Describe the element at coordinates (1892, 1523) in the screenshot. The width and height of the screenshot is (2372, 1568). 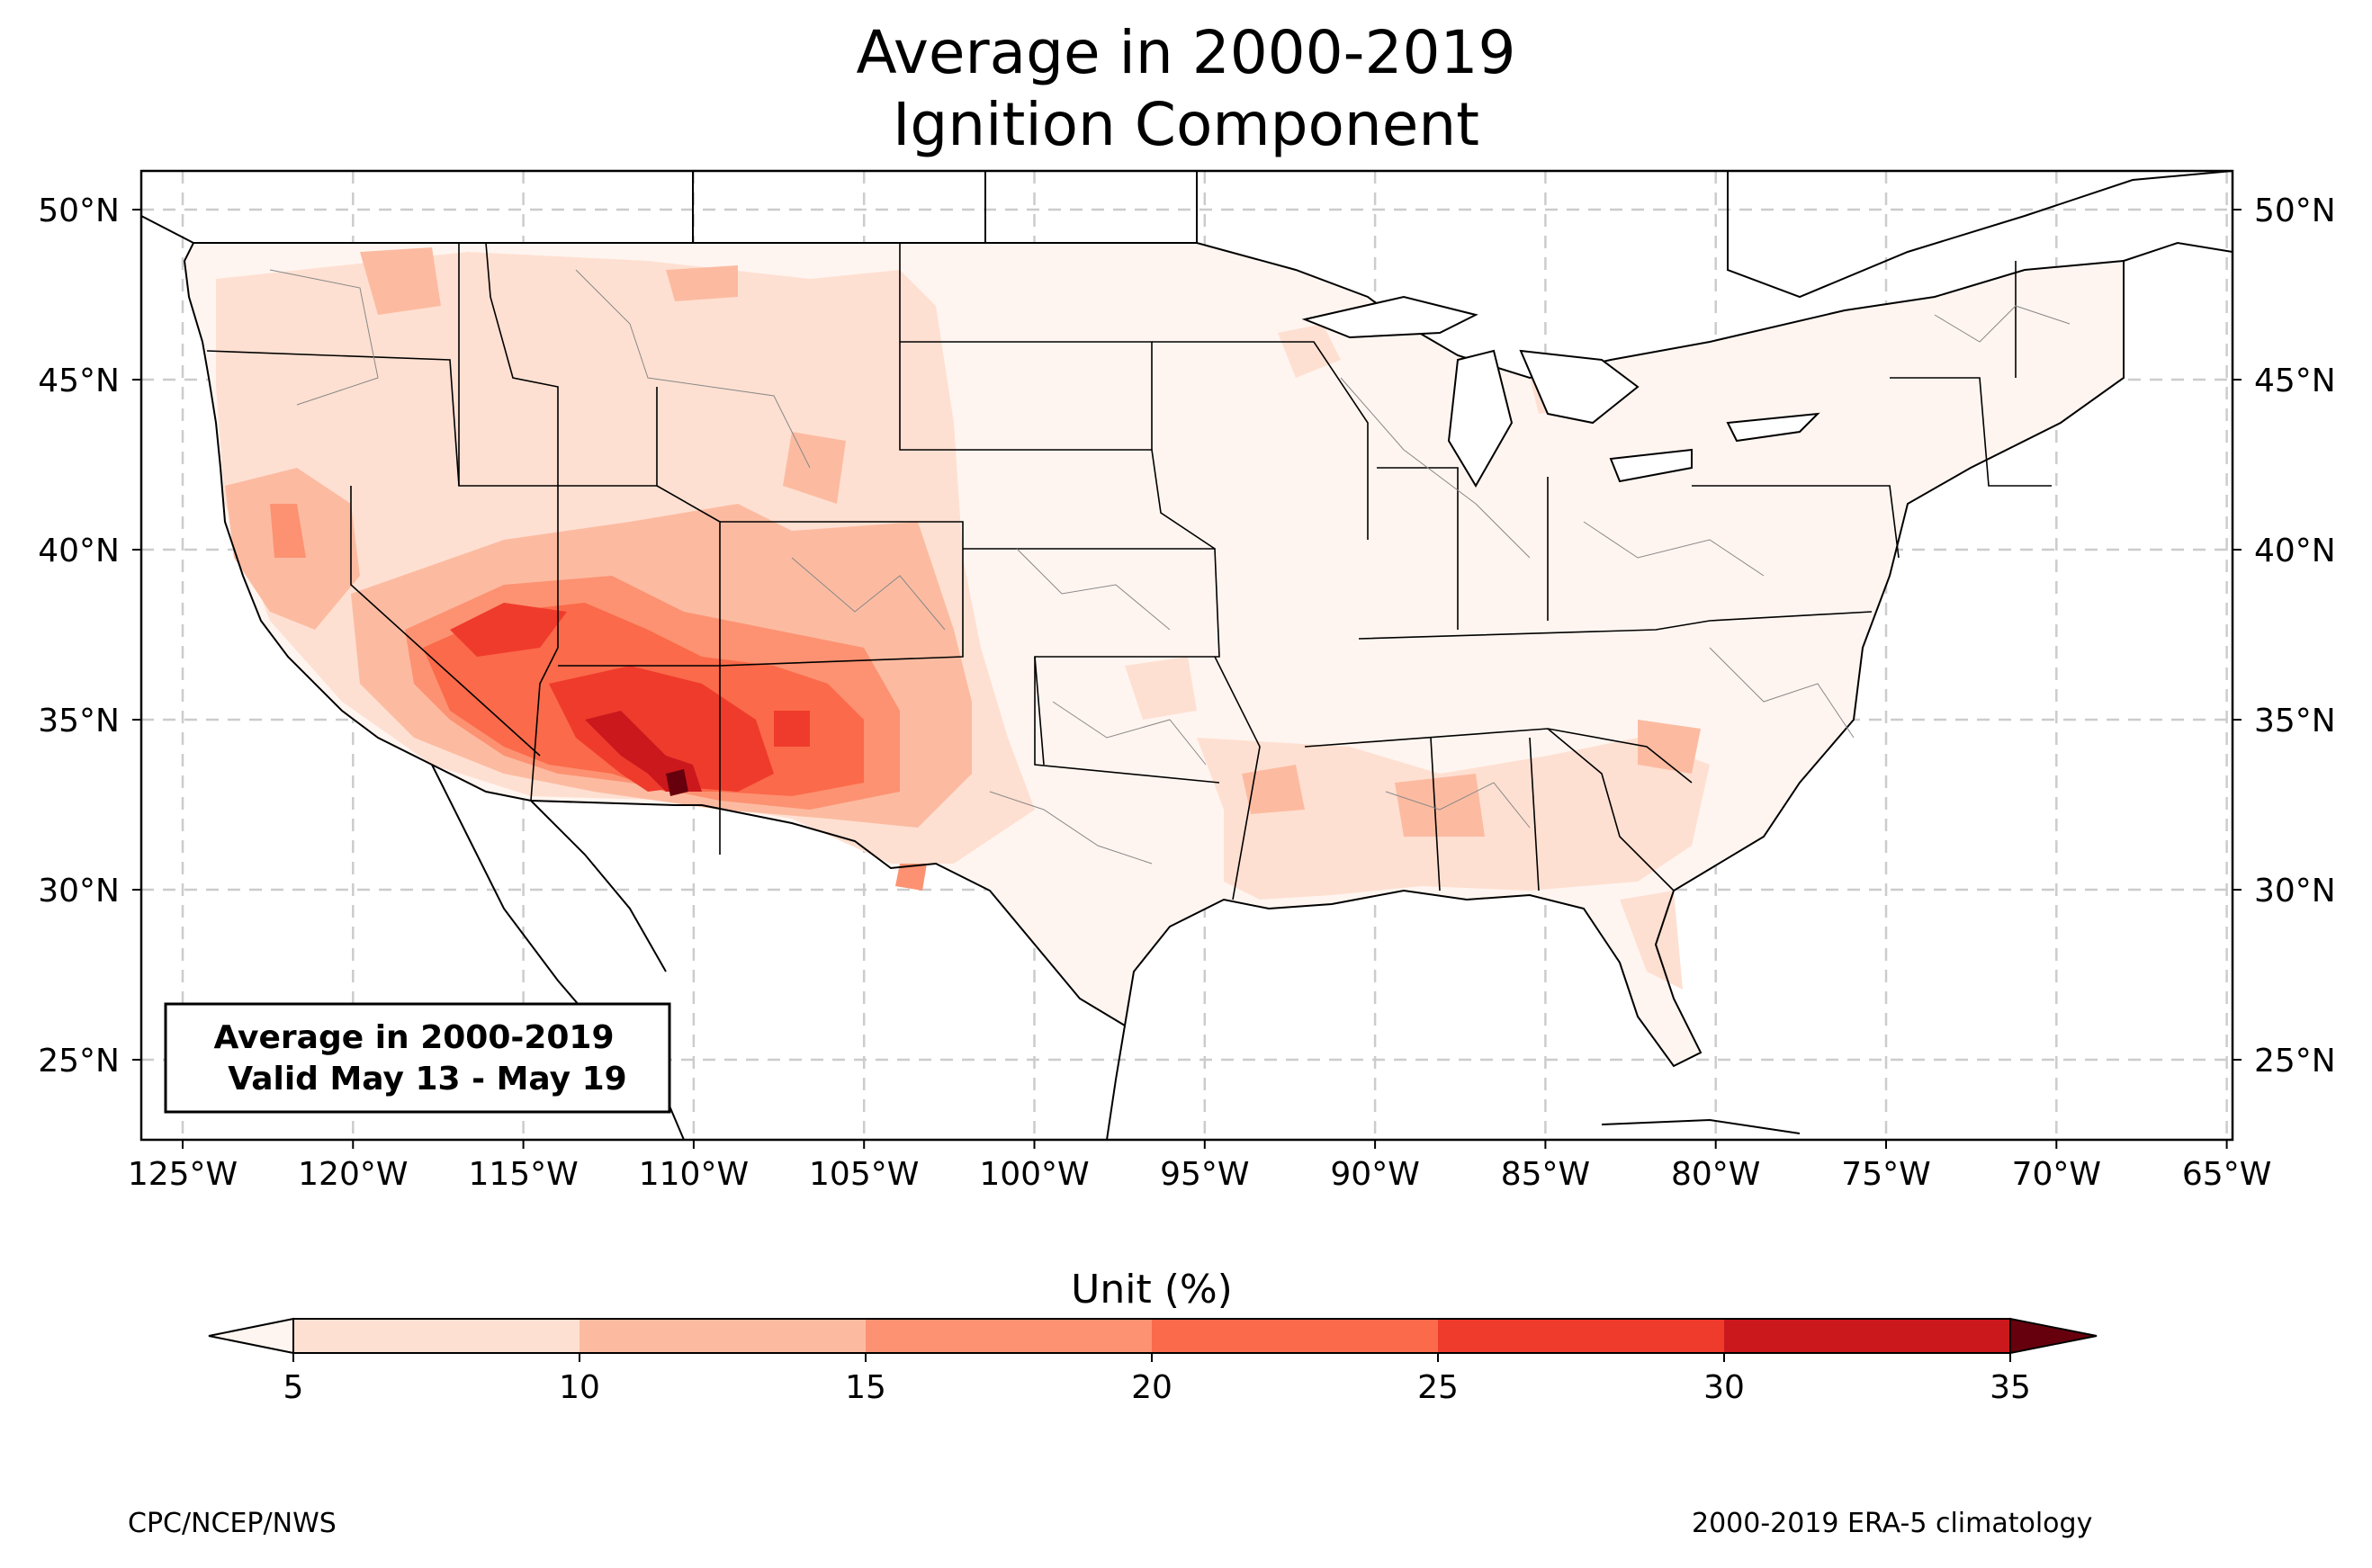
I see `footer-credit-right: 2000-2019 ERA-5 climatology` at that location.